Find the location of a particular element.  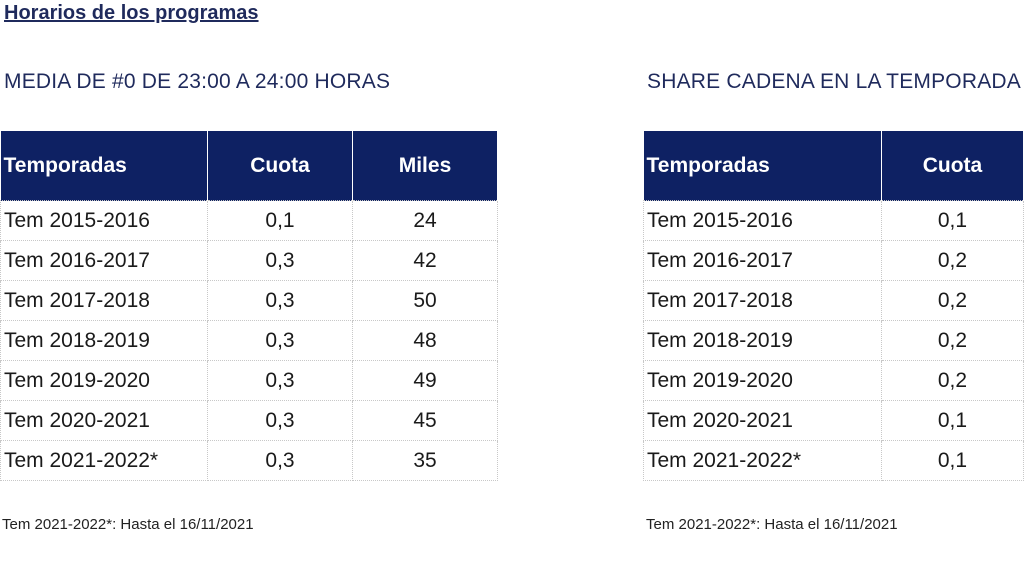

miles-cell: 42 is located at coordinates (425, 260).